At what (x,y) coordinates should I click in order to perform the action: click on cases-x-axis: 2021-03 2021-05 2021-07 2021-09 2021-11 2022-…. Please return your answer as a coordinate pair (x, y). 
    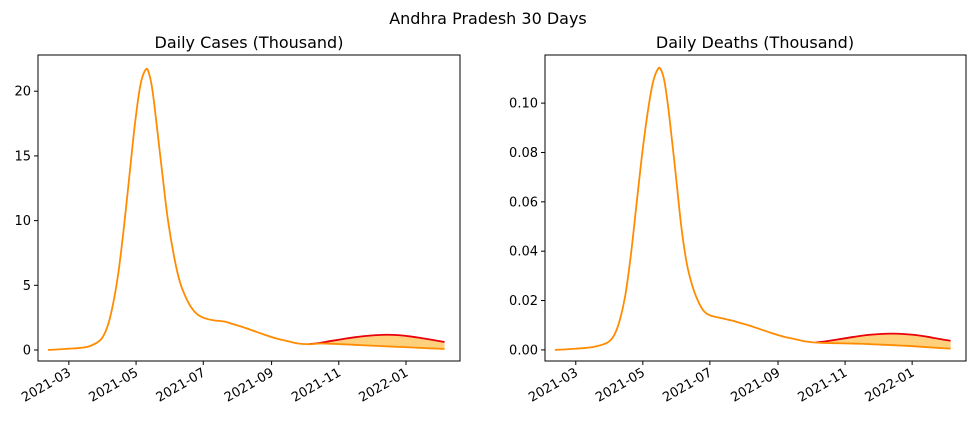
    Looking at the image, I should click on (215, 383).